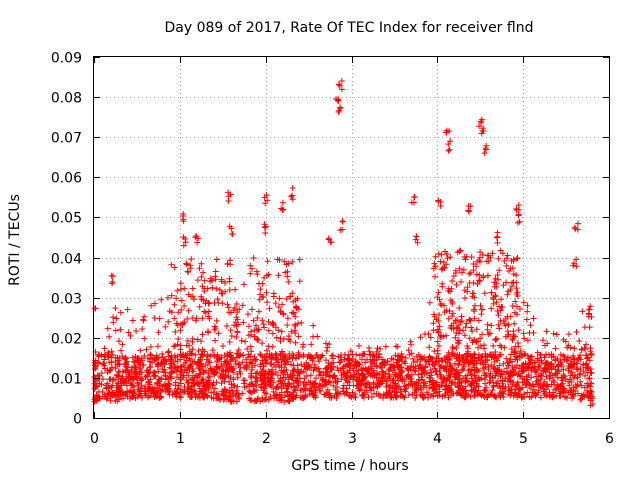  What do you see at coordinates (66, 179) in the screenshot?
I see `y-tick-label: 0.06` at bounding box center [66, 179].